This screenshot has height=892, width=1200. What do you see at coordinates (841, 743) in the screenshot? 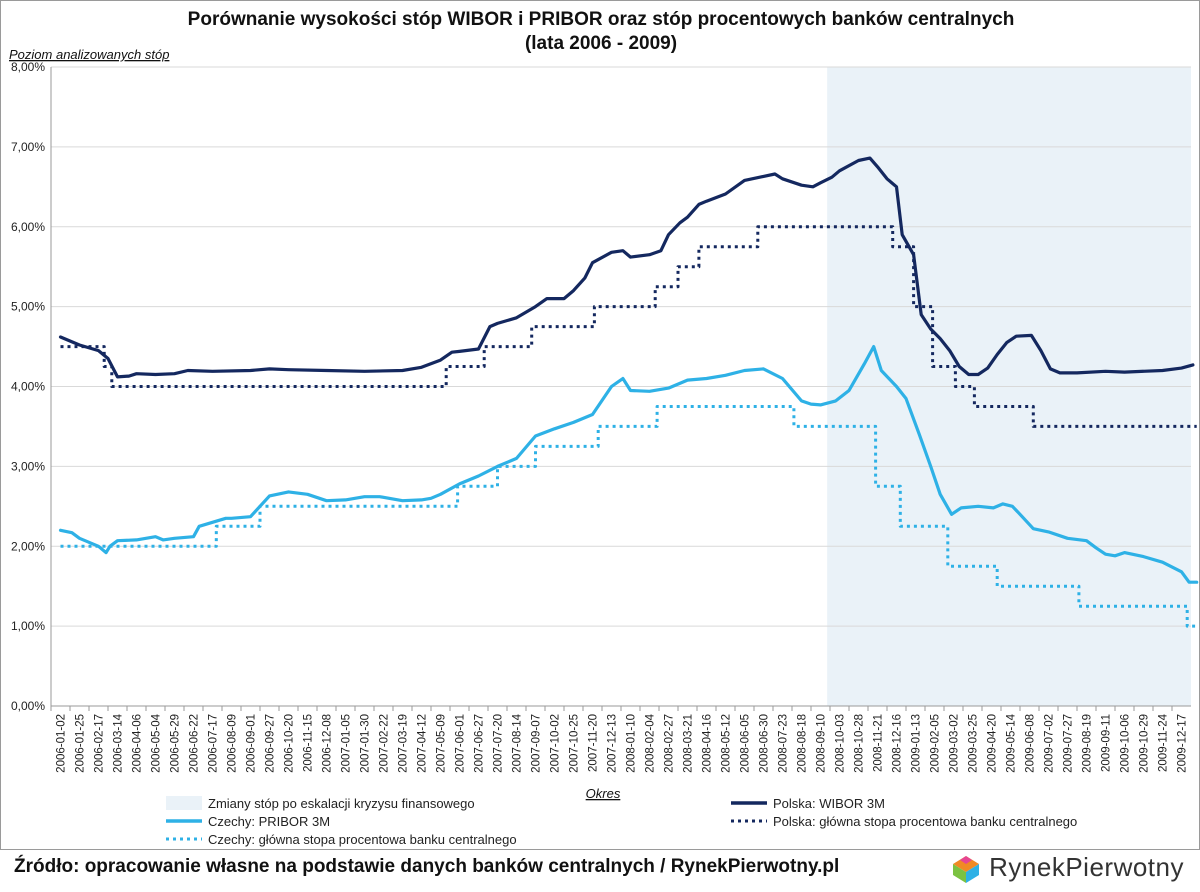
I see `x-tick-label: 2008-10-03` at bounding box center [841, 743].